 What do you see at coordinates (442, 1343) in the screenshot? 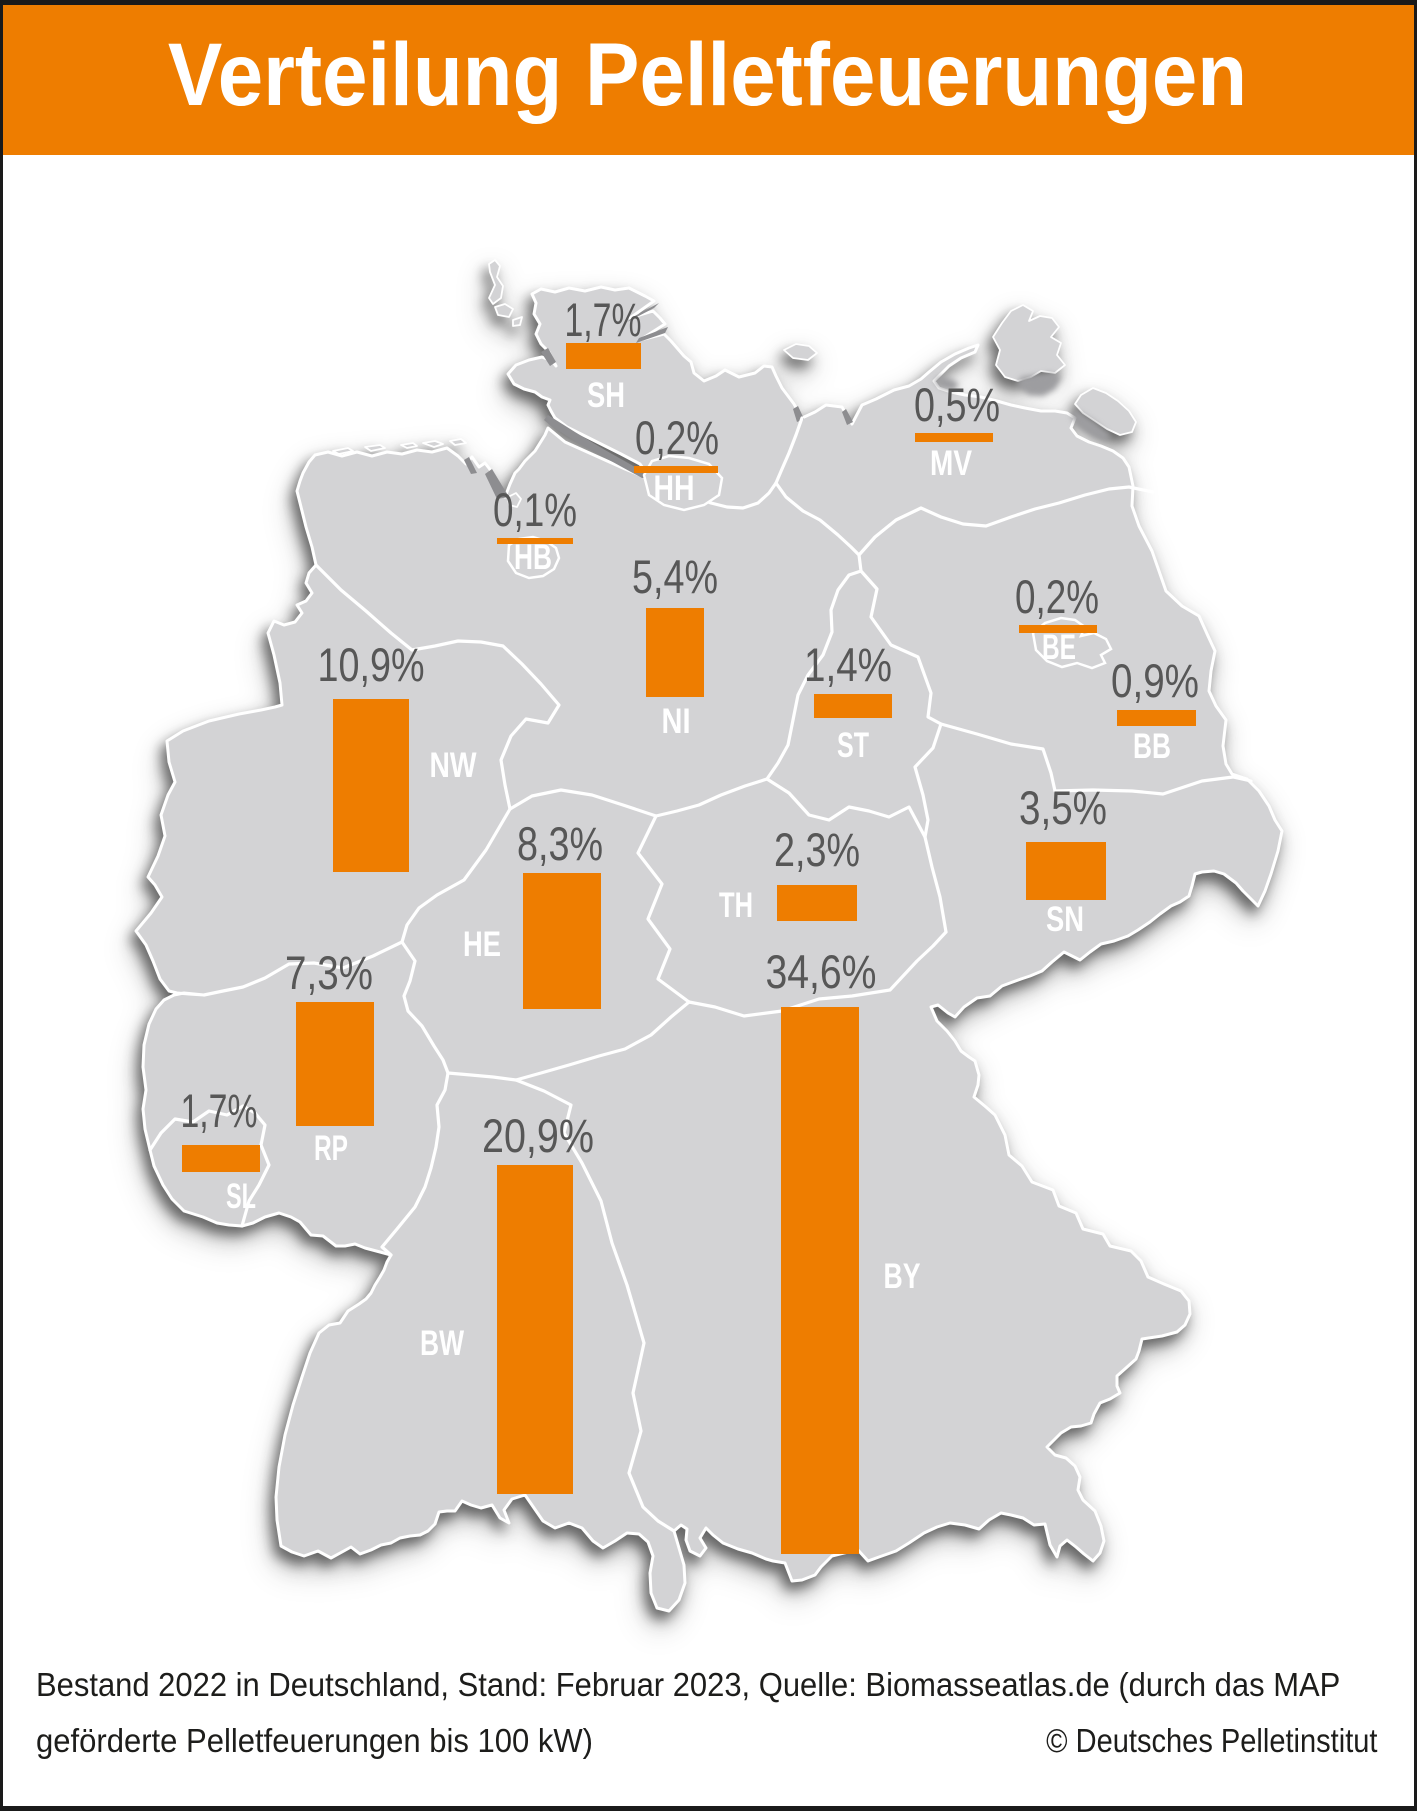
I see `svg-text: BW` at bounding box center [442, 1343].